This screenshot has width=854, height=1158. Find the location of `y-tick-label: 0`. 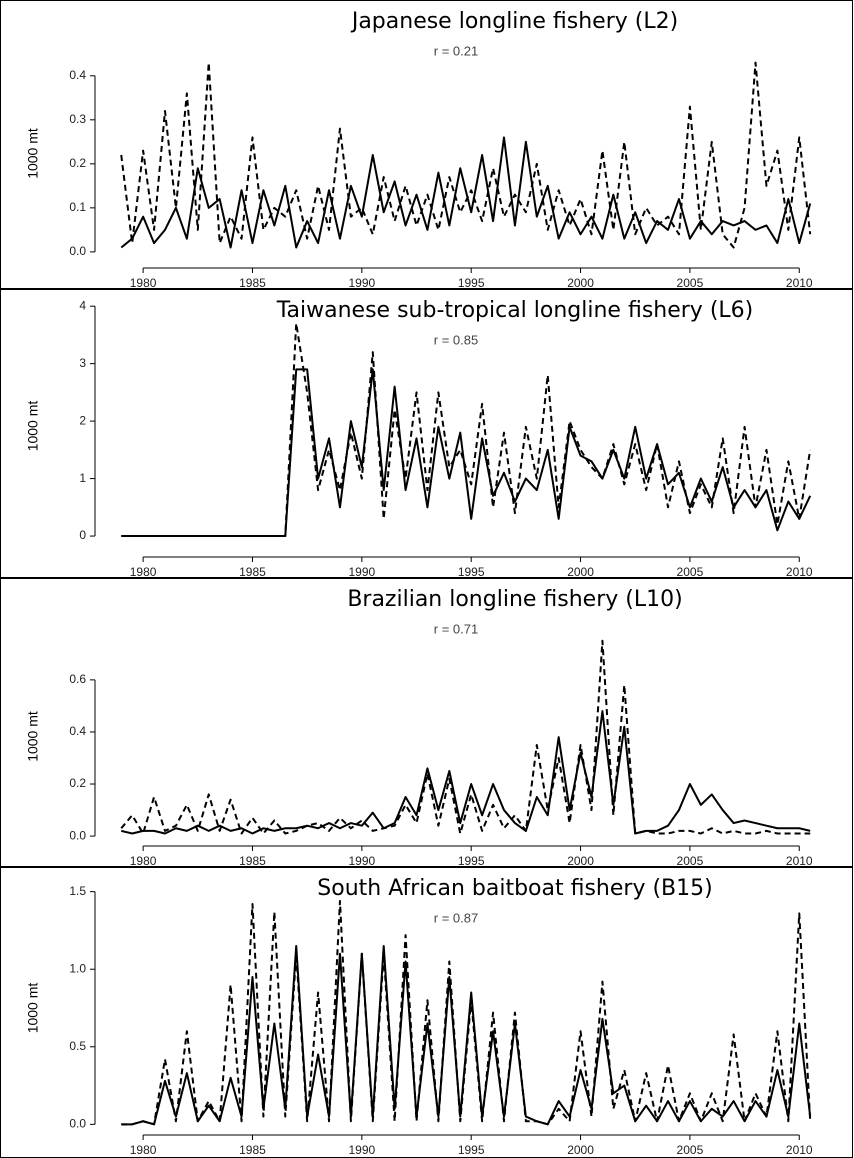

y-tick-label: 0 is located at coordinates (82, 535).